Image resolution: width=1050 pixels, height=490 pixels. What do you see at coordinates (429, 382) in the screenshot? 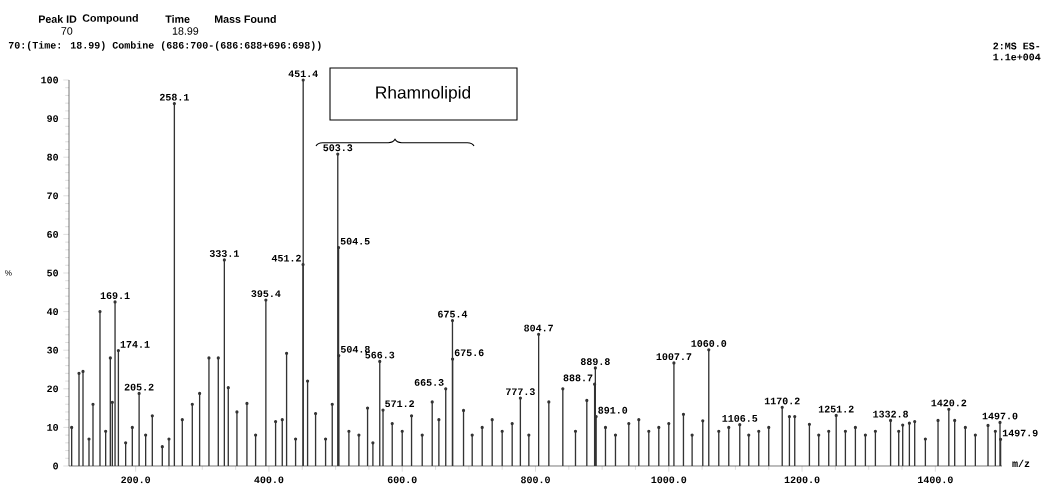
I see `annotation: 665.3` at bounding box center [429, 382].